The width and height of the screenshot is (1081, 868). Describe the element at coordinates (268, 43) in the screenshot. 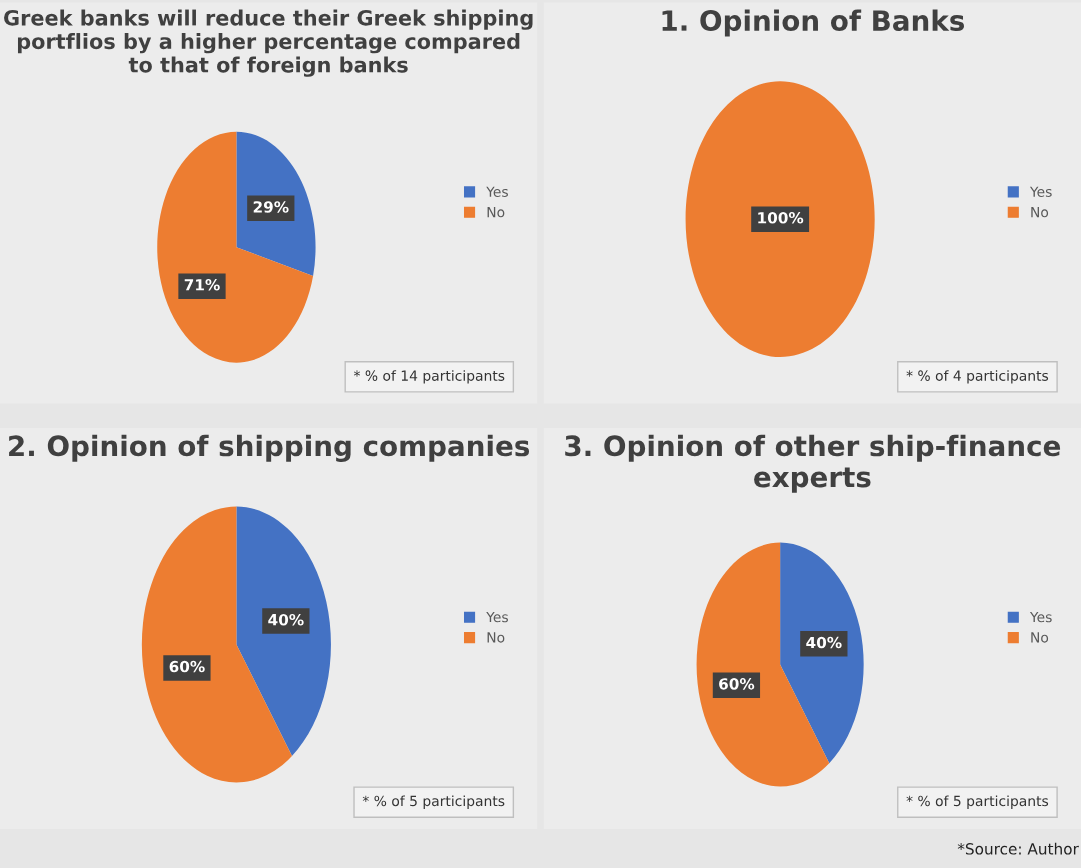

I see `chart-title: Greek banks will reduce their Greek shipping portflios by a higher percentage compared to that of foreign banks` at that location.